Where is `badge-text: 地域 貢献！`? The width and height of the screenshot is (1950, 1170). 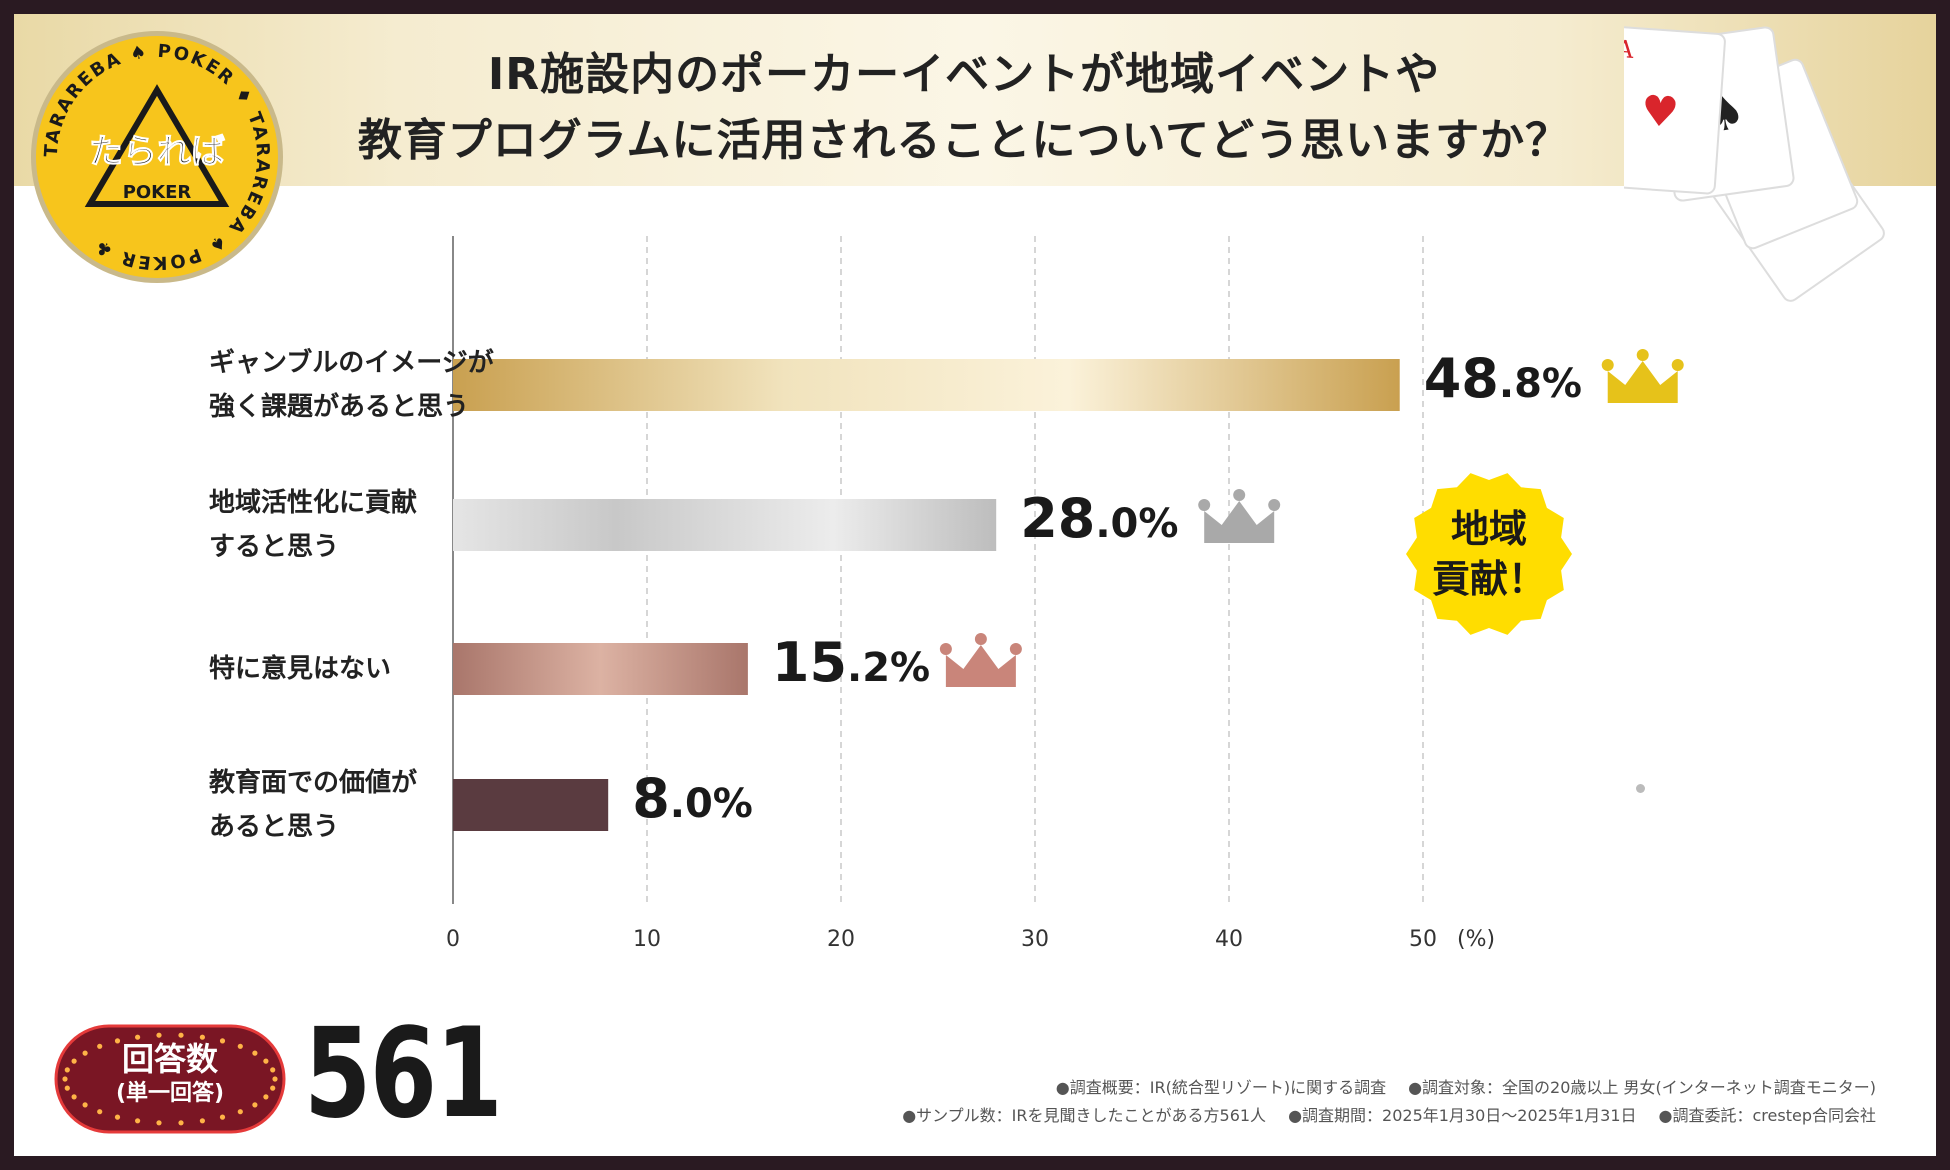 badge-text: 地域 貢献！ is located at coordinates (1489, 554).